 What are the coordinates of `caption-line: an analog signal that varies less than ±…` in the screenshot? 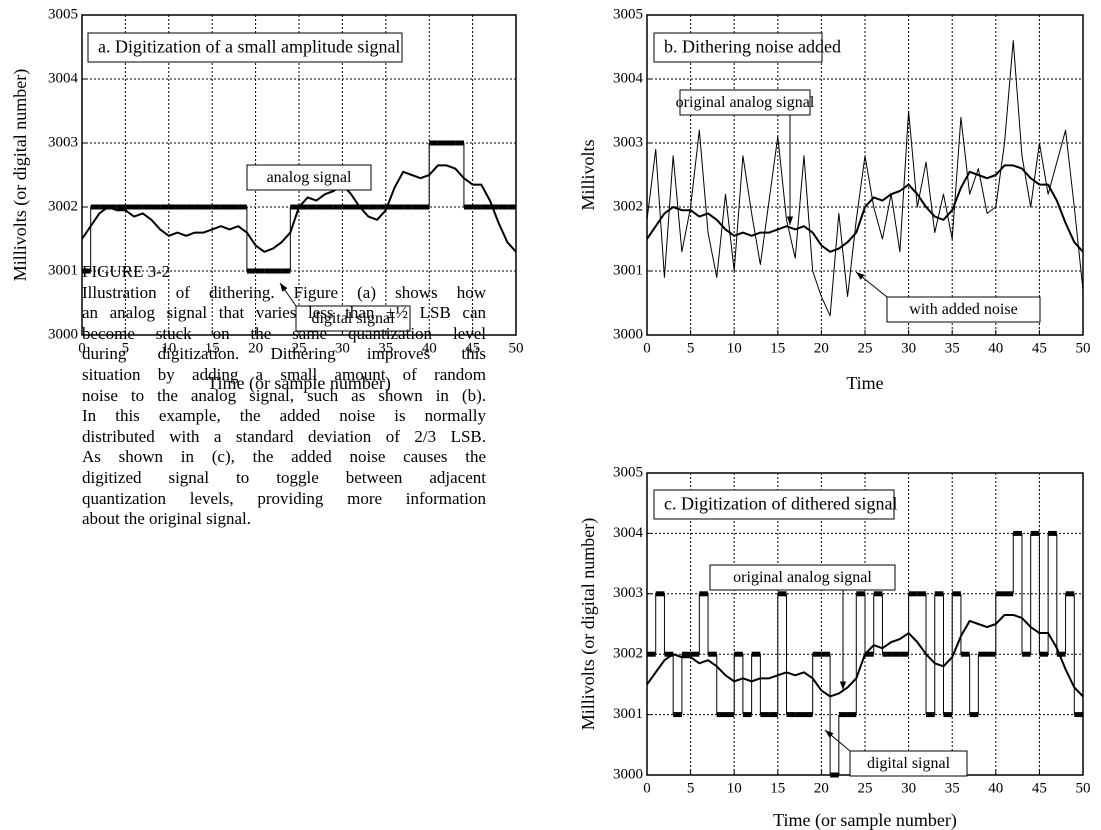 It's located at (284, 313).